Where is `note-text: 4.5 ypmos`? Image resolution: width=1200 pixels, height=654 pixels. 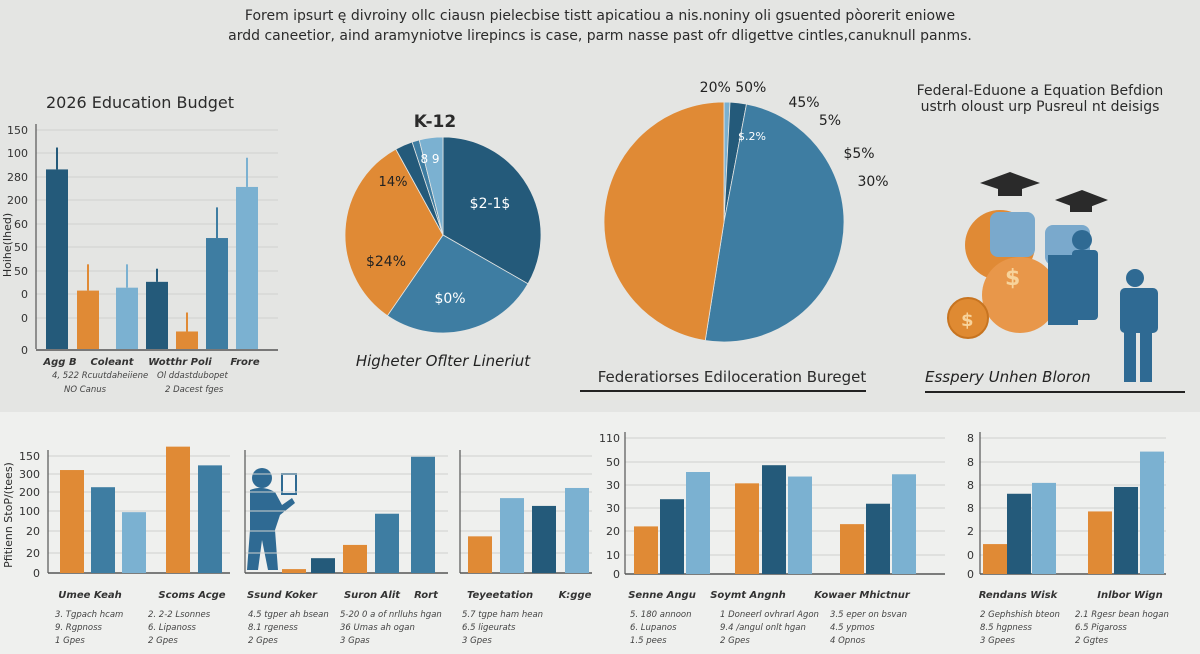
note-text: 4.5 ypmos is located at coordinates (852, 628).